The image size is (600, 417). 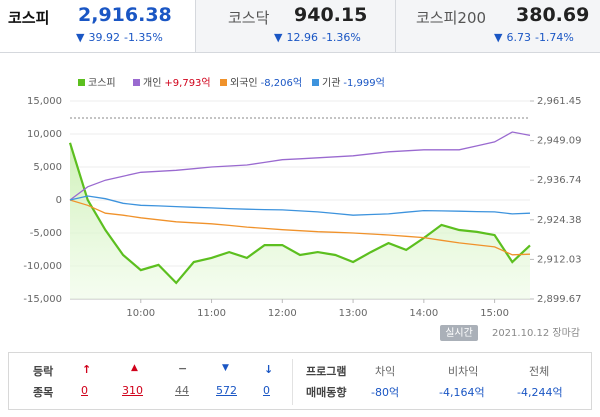 What do you see at coordinates (44, 134) in the screenshot?
I see `y-tick-label: 10,000` at bounding box center [44, 134].